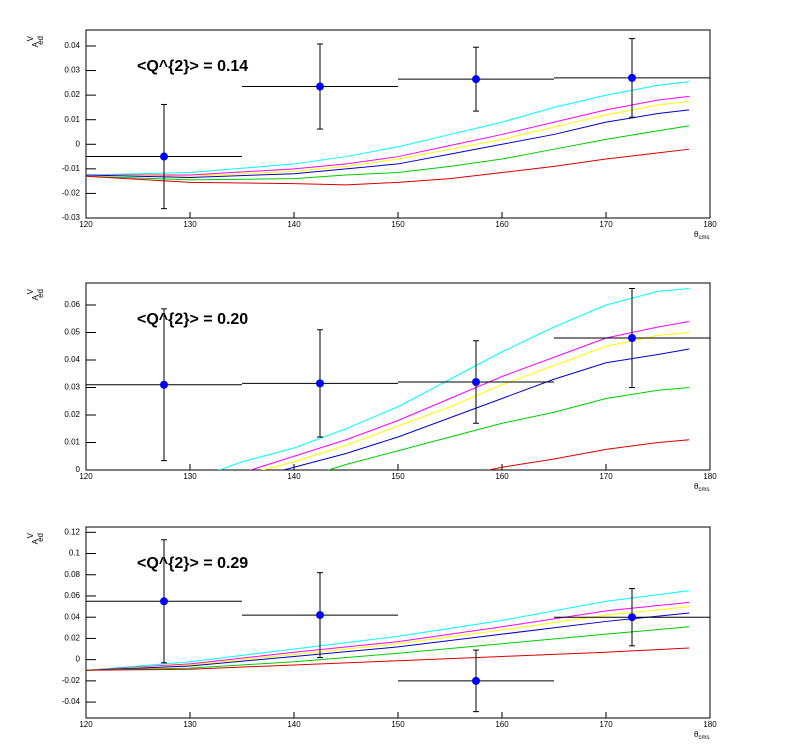 This screenshot has height=752, width=796. Describe the element at coordinates (75, 553) in the screenshot. I see `y-tick-label: 0.1` at that location.